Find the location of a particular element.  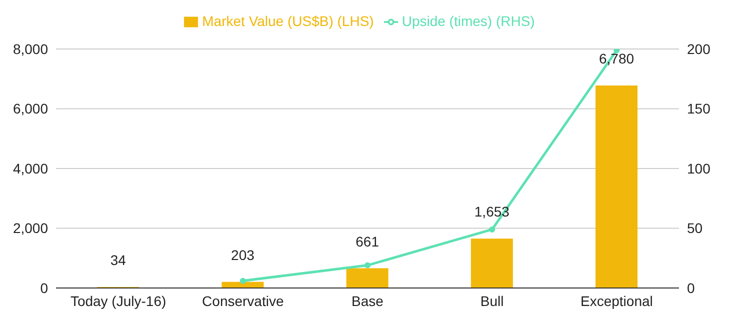

y-tick-label: 4,000 is located at coordinates (30, 168).